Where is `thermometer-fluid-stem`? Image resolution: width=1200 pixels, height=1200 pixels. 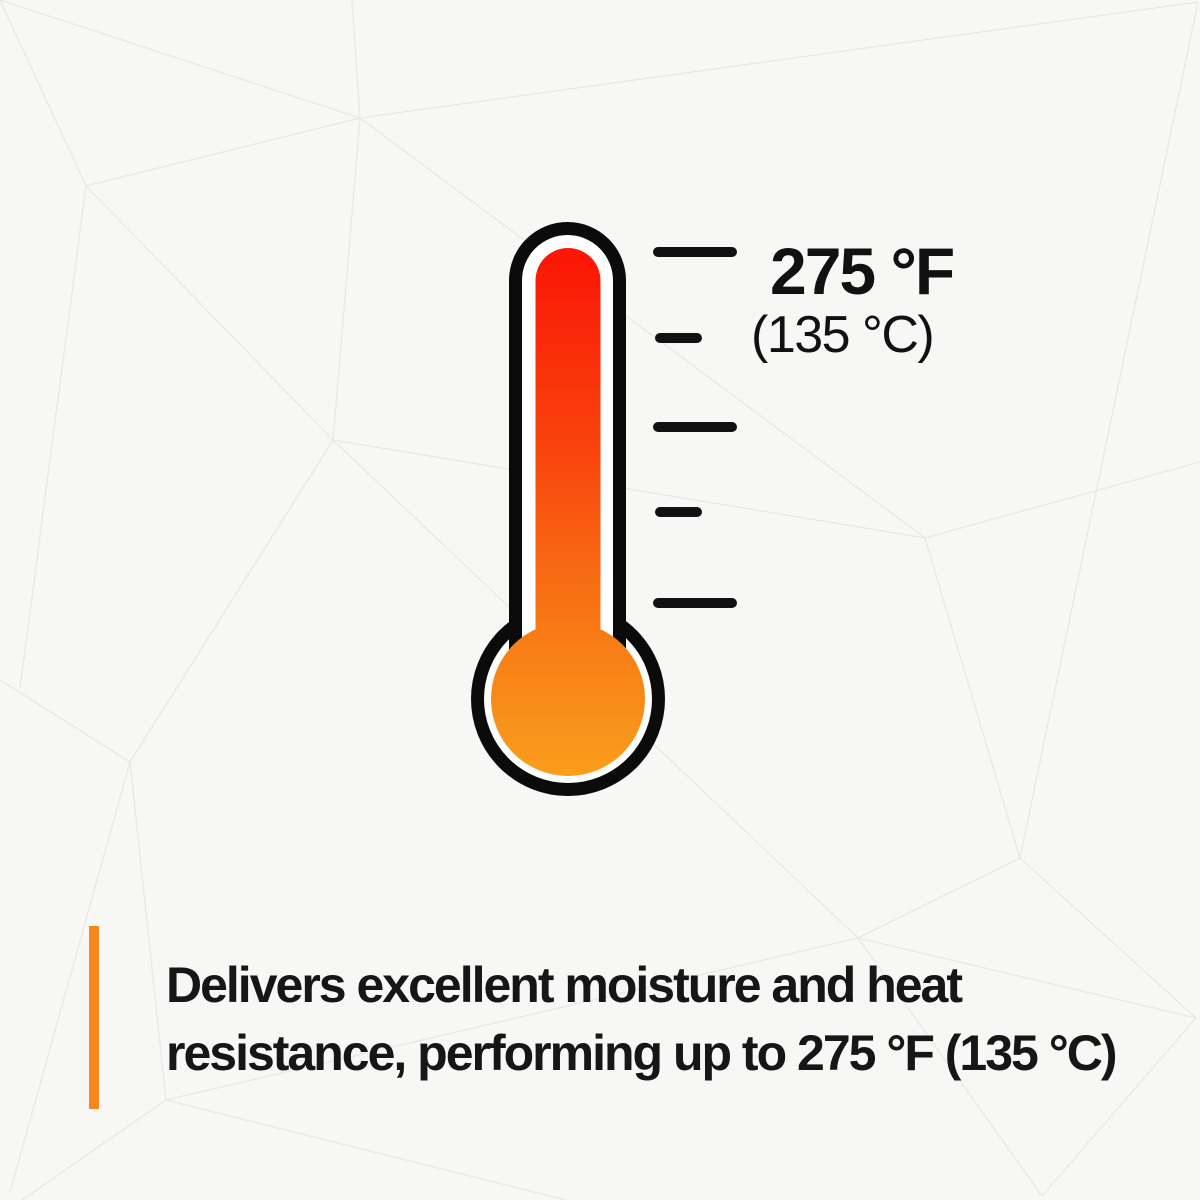 thermometer-fluid-stem is located at coordinates (568, 448).